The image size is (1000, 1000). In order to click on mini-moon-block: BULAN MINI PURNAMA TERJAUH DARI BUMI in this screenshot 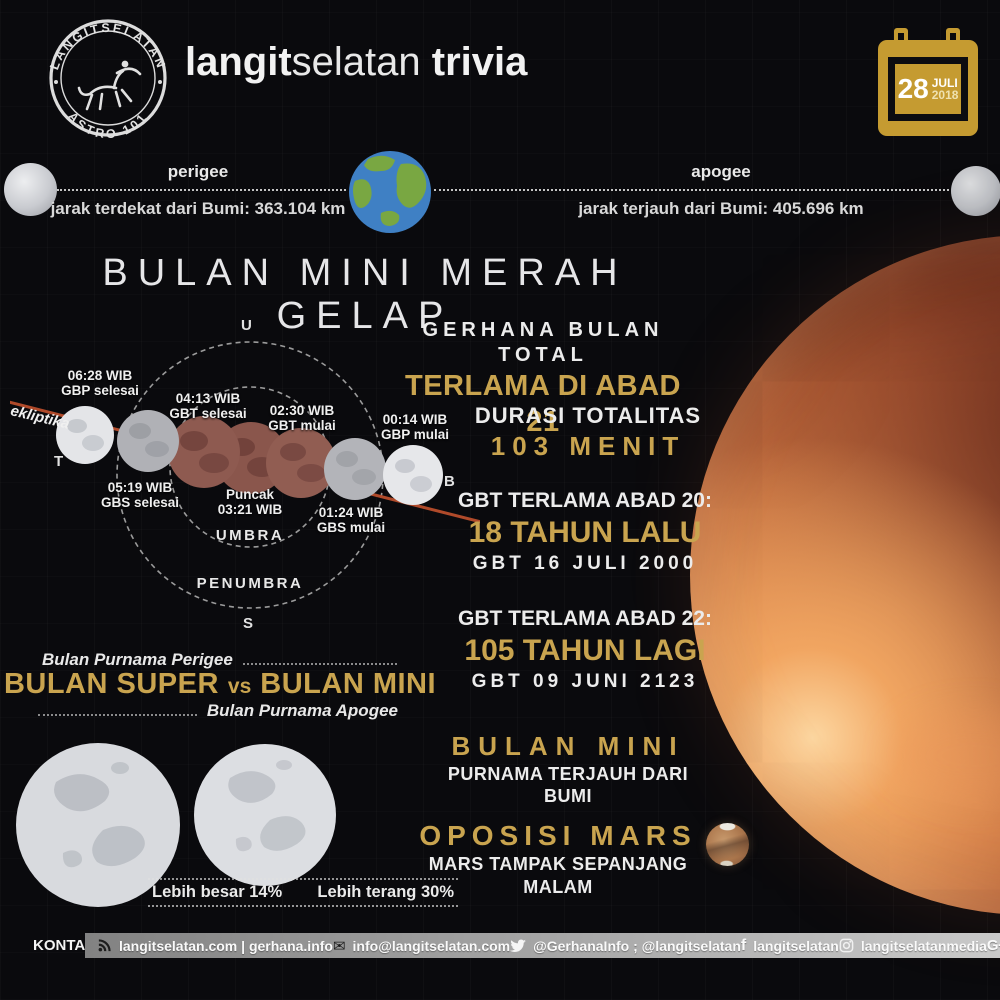, I will do `click(568, 769)`.